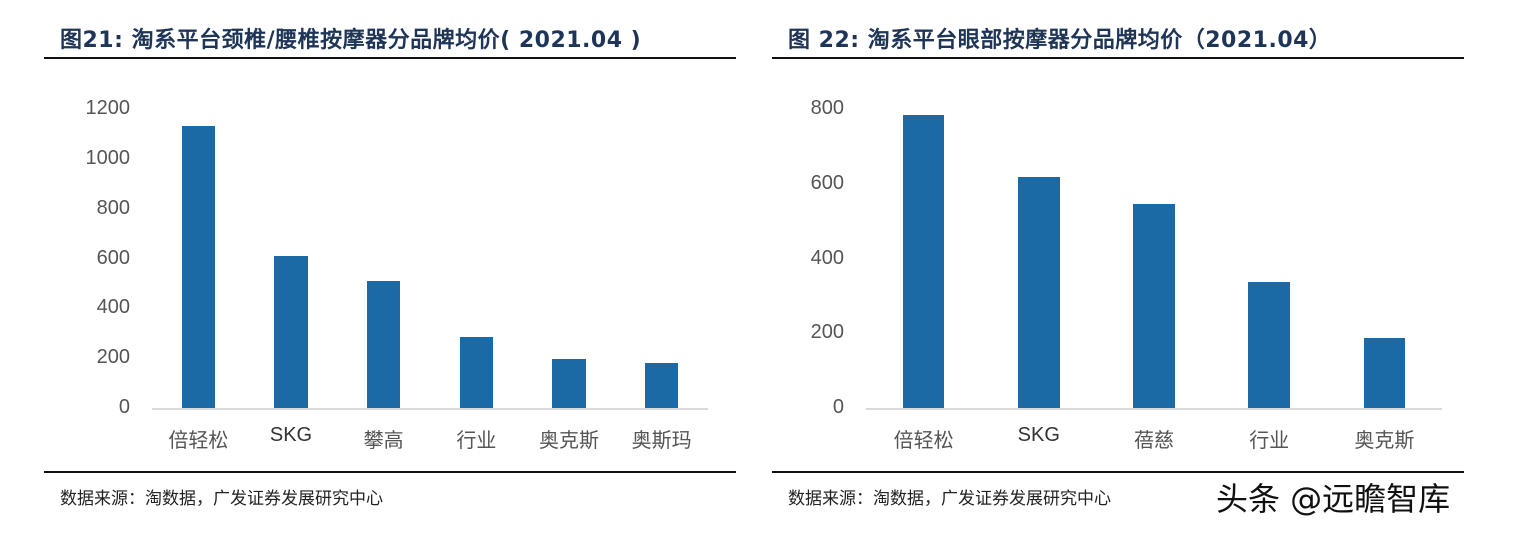 Image resolution: width=1516 pixels, height=533 pixels. Describe the element at coordinates (108, 108) in the screenshot. I see `y-tick-label: 1200` at that location.